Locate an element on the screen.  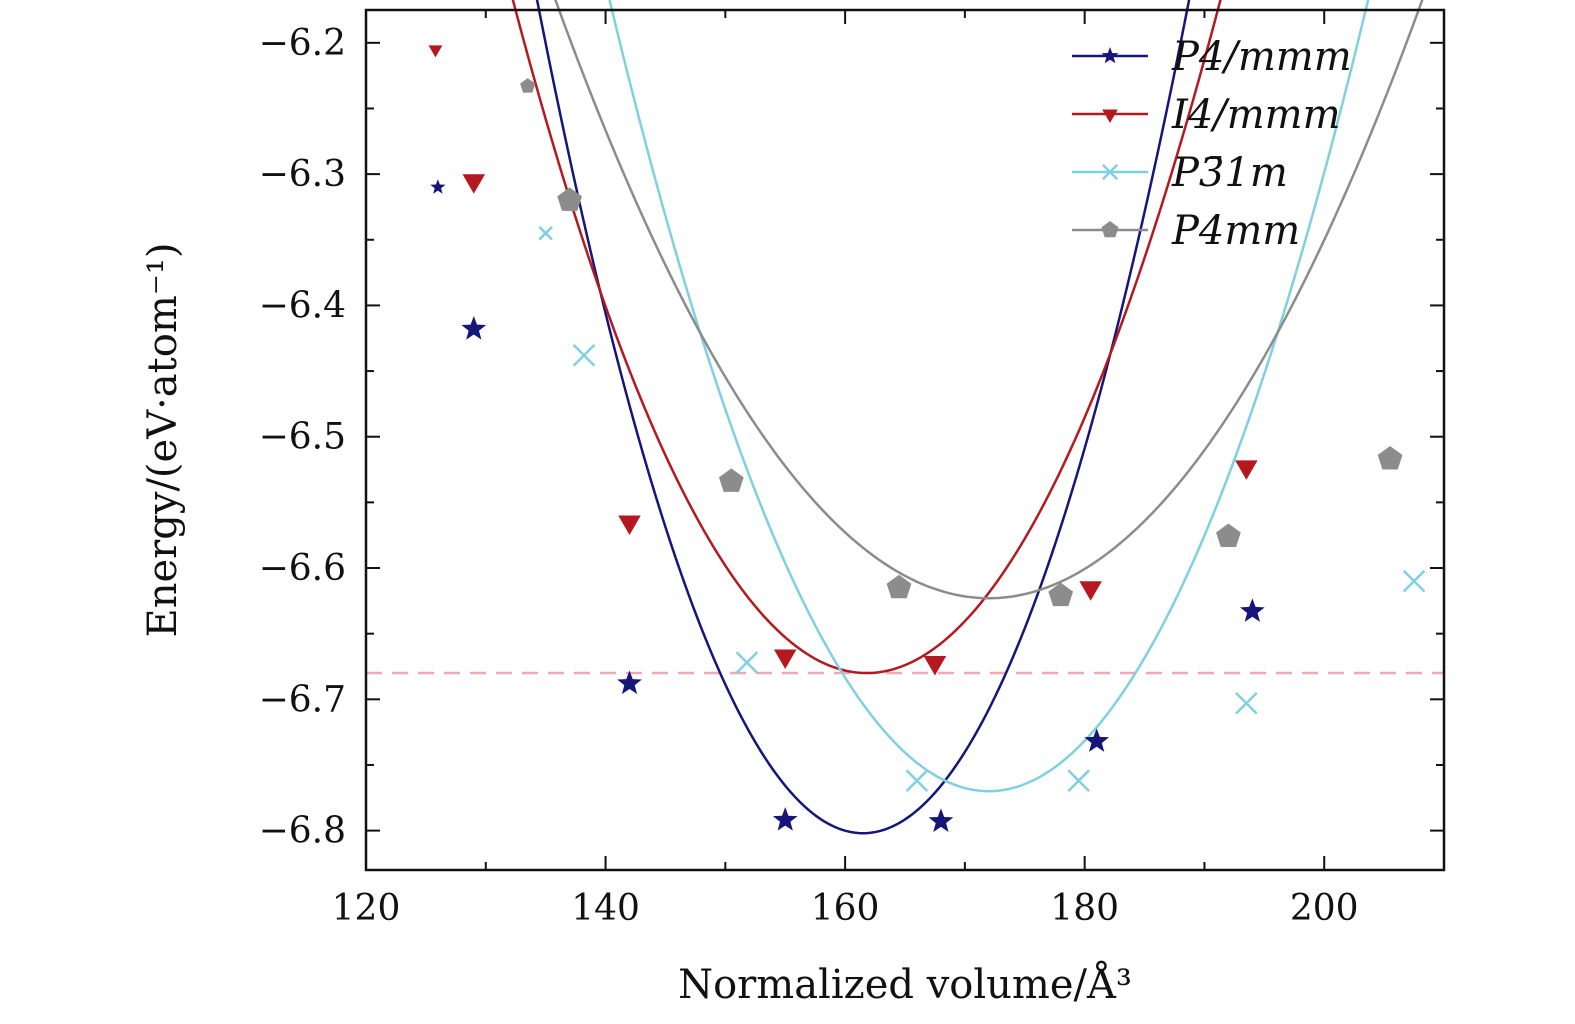
legend-label: P4mm is located at coordinates (1235, 231).